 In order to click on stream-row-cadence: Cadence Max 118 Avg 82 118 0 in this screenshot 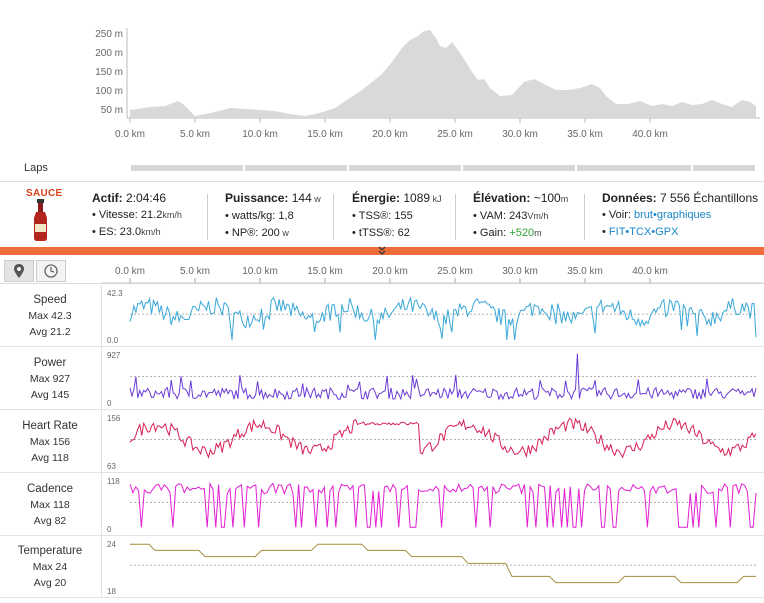, I will do `click(382, 504)`.